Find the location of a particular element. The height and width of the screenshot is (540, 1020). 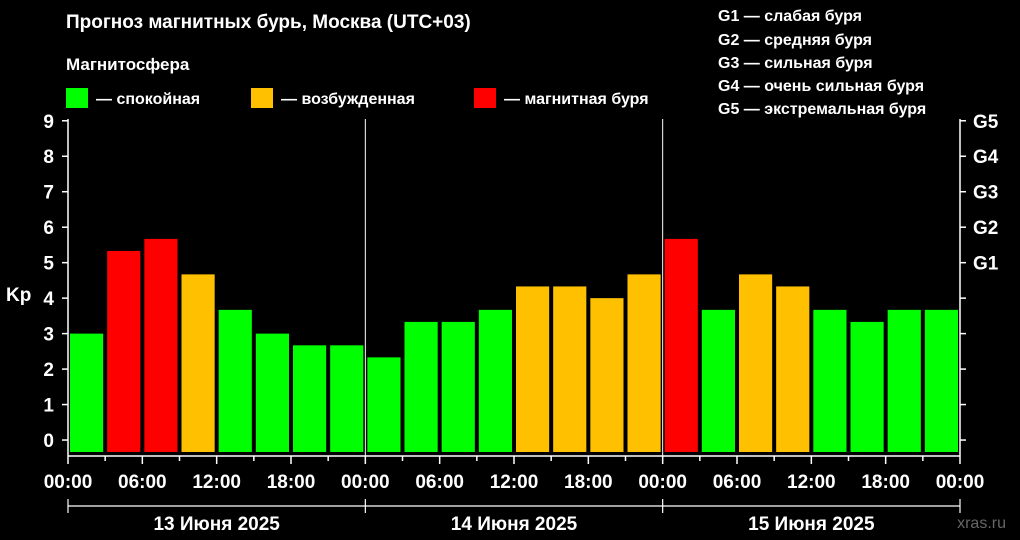

y-tick-label: 4 is located at coordinates (48, 299).